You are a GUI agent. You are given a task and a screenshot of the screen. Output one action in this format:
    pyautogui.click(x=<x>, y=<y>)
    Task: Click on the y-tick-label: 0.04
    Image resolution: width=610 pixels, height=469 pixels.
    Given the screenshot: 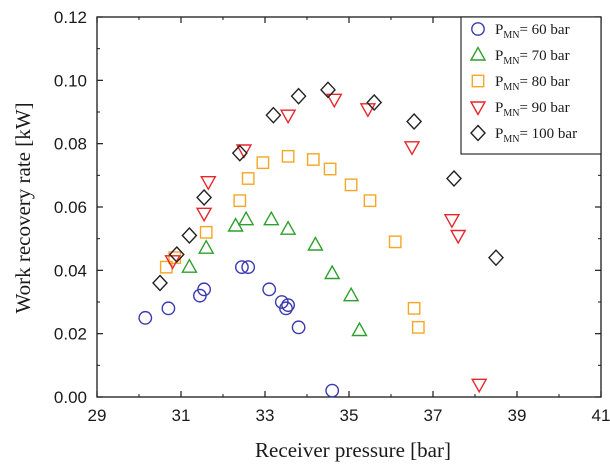 What is the action you would take?
    pyautogui.click(x=70, y=270)
    